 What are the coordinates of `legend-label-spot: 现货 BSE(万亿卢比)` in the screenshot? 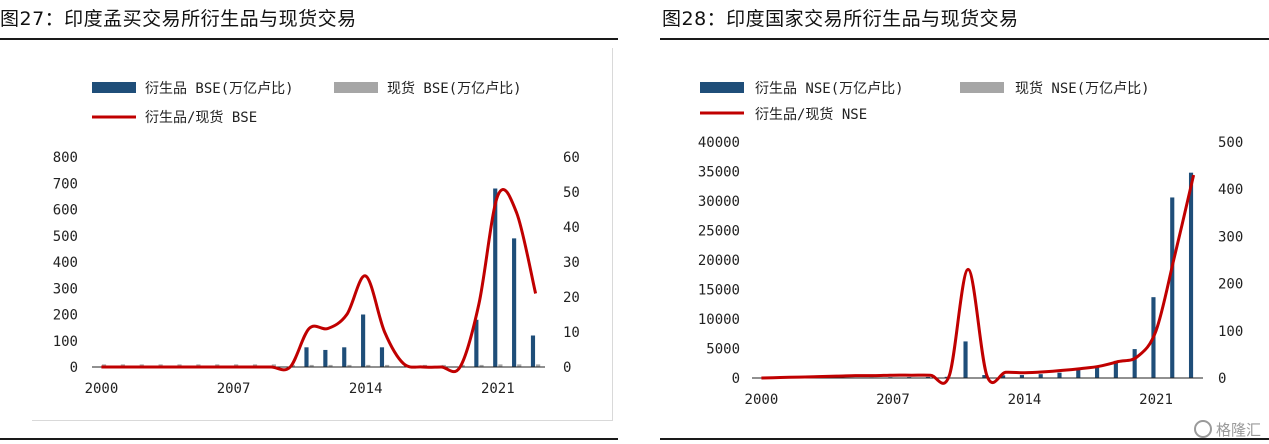 It's located at (454, 88).